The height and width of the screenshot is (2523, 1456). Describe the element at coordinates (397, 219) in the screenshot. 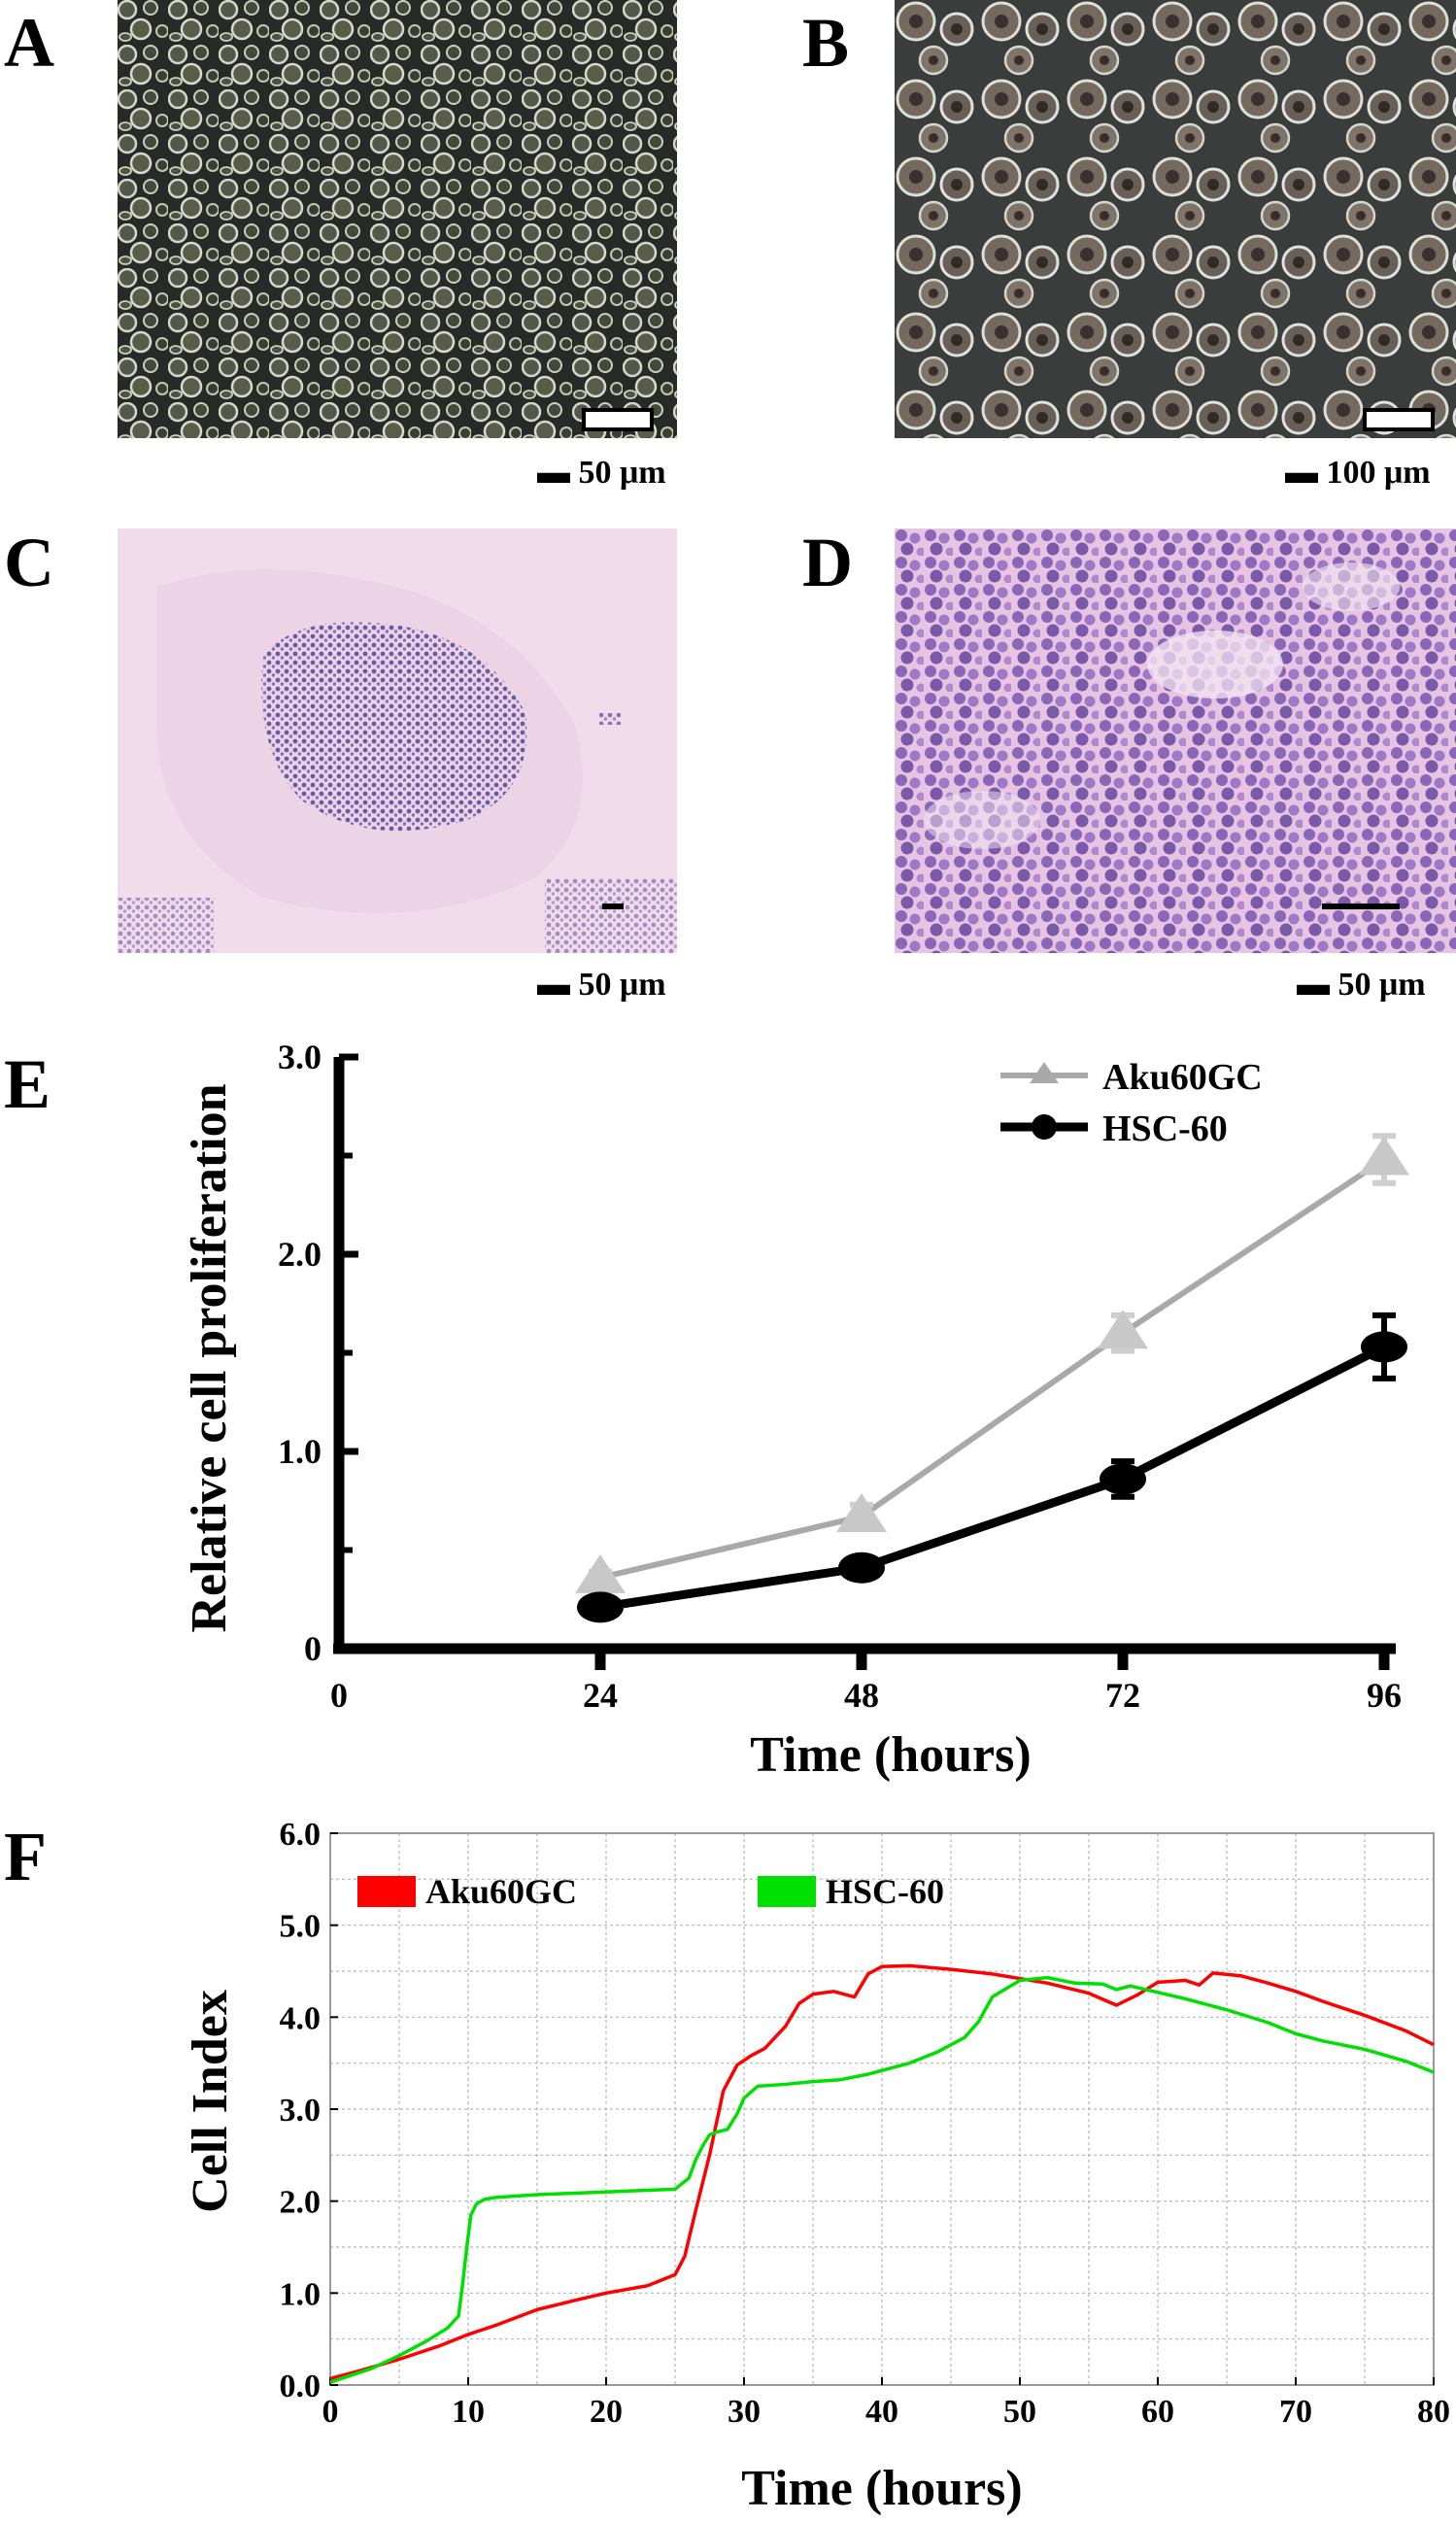

I see `micrograph-a` at that location.